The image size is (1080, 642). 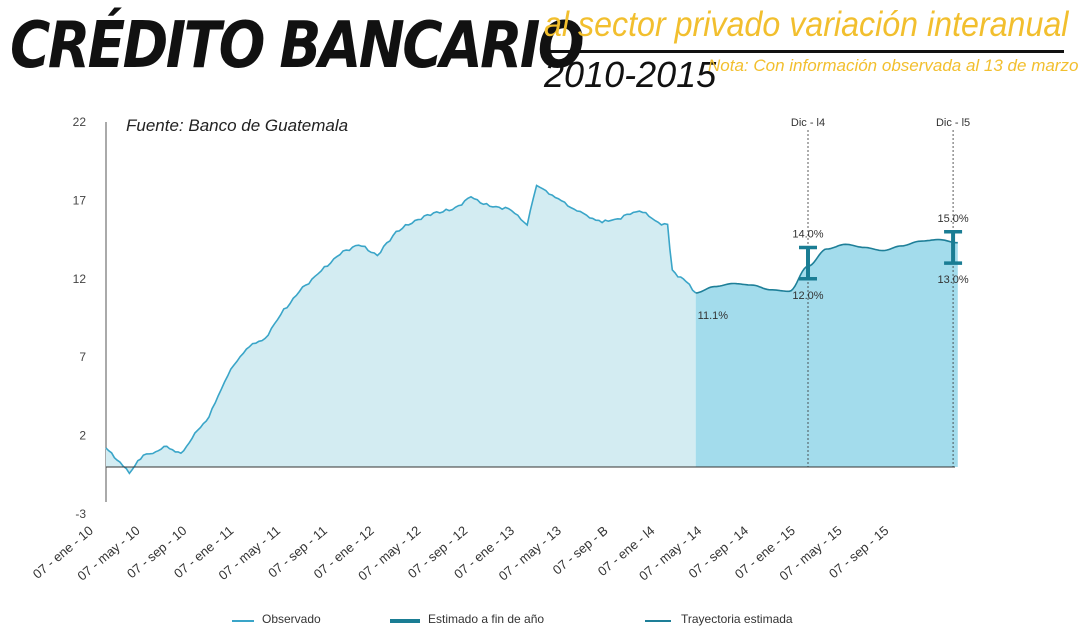 What do you see at coordinates (808, 123) in the screenshot?
I see `estimate-marker-label: Dic - l4` at bounding box center [808, 123].